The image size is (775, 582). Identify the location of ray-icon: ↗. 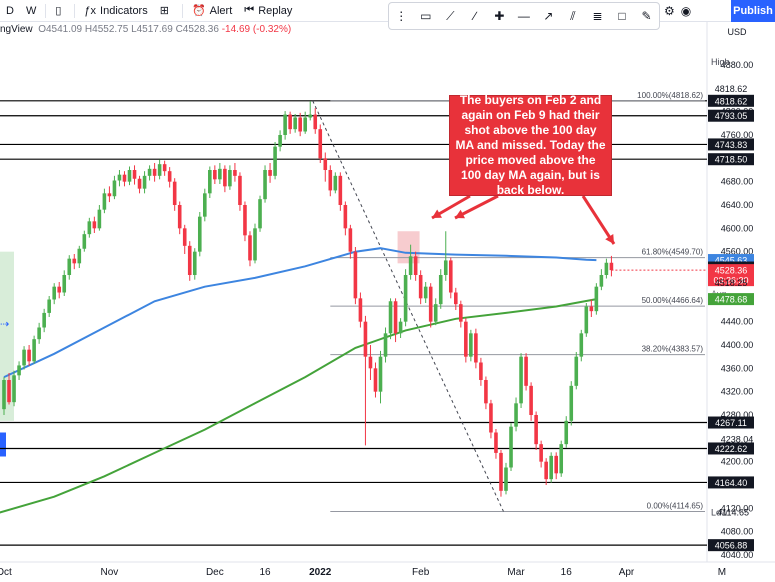
(548, 16).